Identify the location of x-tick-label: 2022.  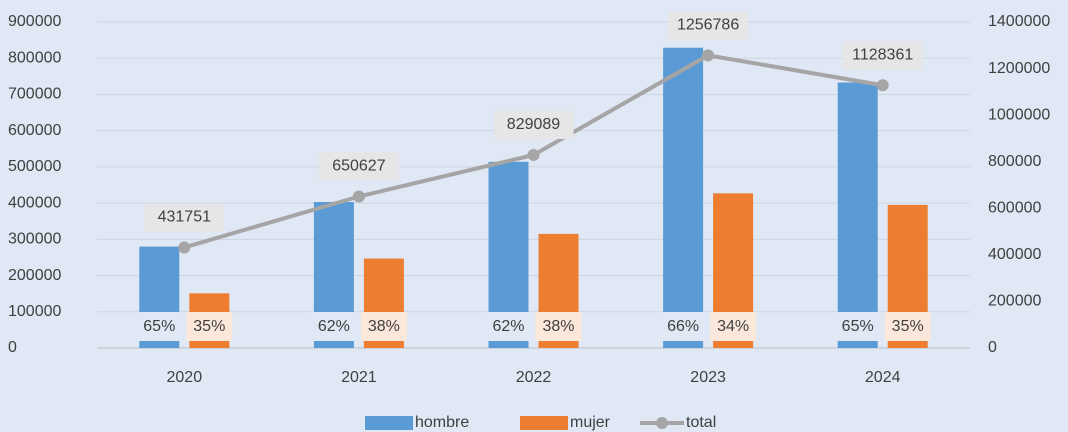
(534, 377).